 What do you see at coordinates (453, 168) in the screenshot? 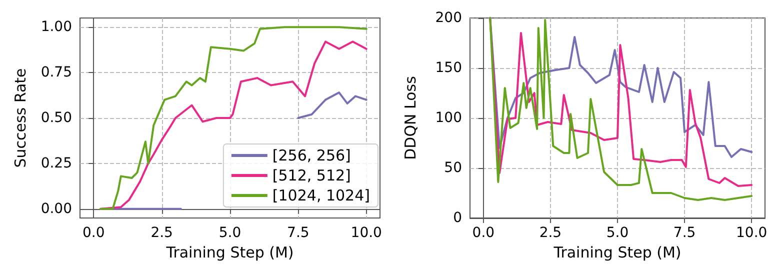
I see `y-tick-label: 50` at bounding box center [453, 168].